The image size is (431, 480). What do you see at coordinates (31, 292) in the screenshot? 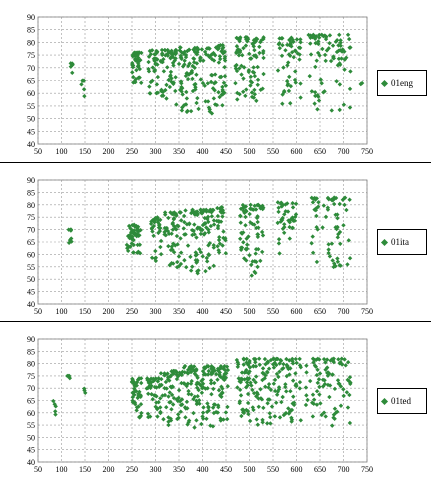
I see `y-tick-label: 45` at bounding box center [31, 292].